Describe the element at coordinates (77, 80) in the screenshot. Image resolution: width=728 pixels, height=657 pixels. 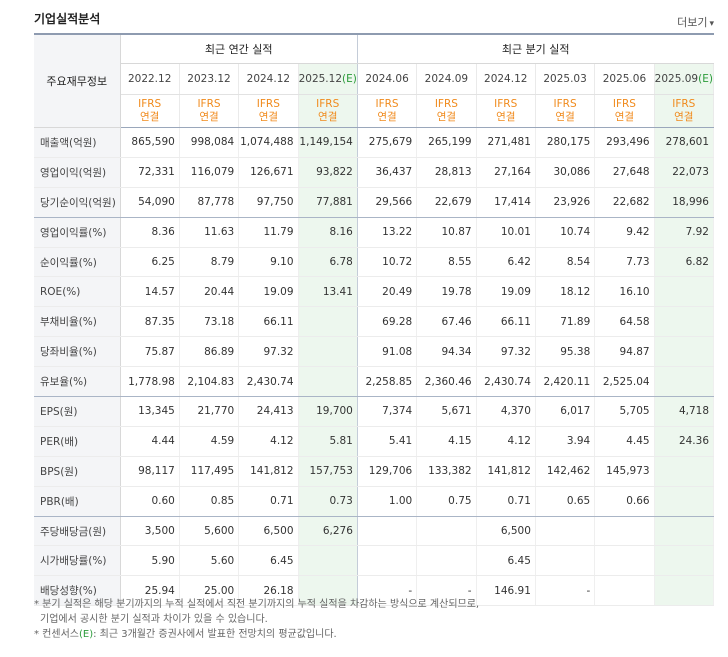
I see `row-label-header: 주요재무정보` at that location.